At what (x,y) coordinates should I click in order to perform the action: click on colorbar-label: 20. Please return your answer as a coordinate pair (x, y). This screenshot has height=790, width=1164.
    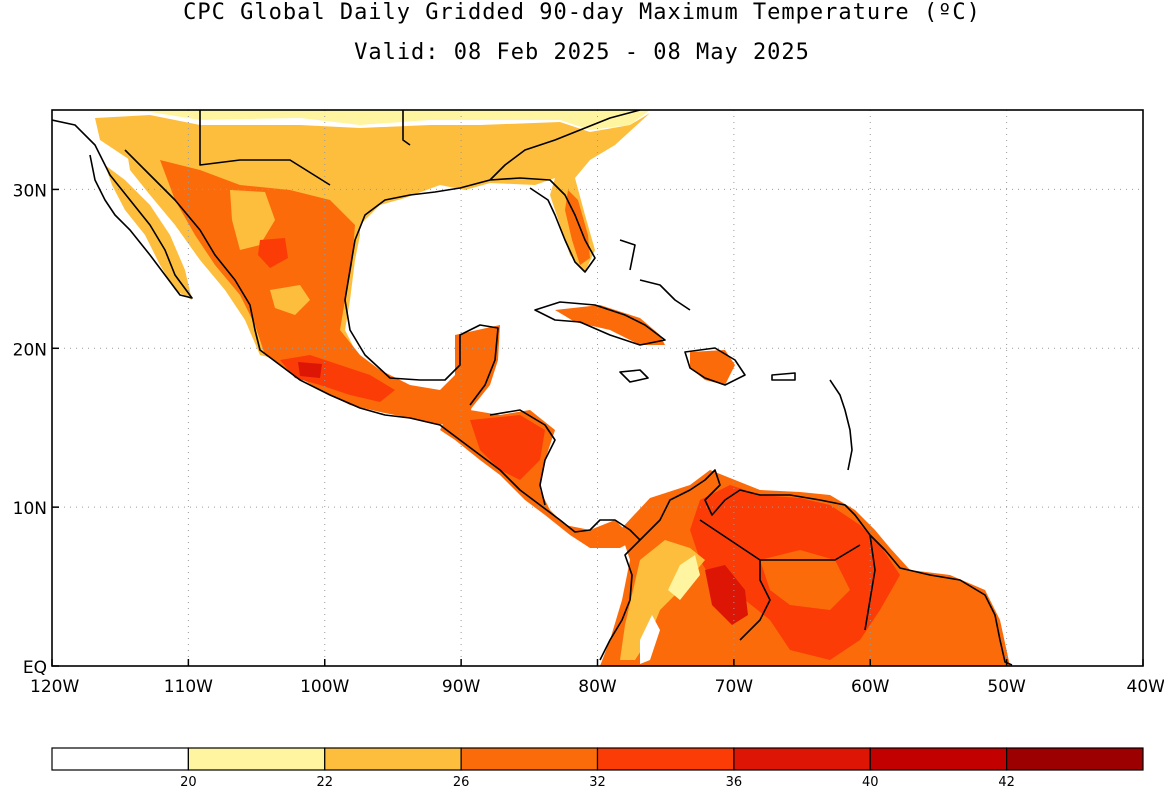
    Looking at the image, I should click on (188, 782).